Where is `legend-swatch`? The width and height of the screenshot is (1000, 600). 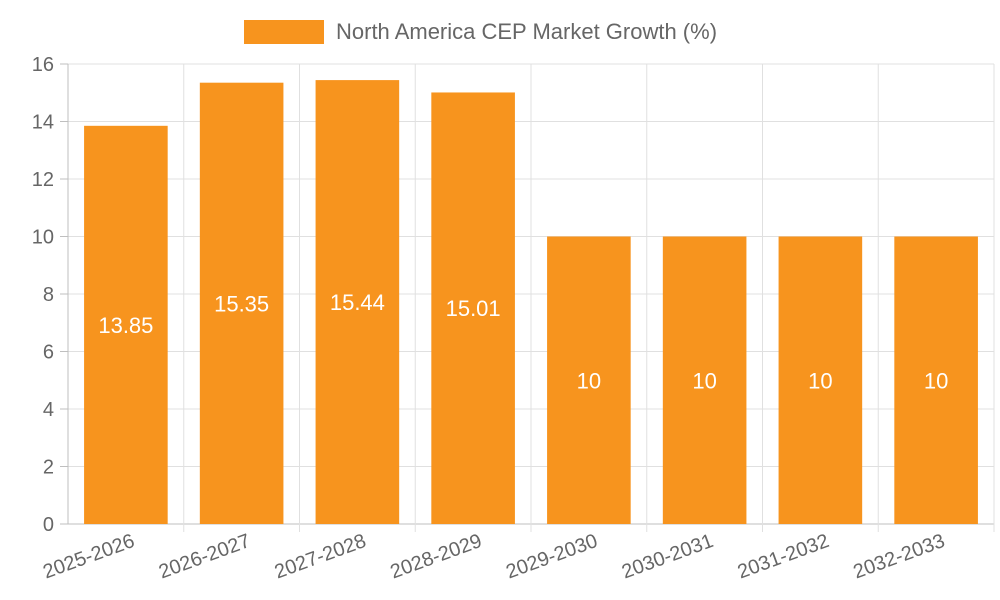 legend-swatch is located at coordinates (284, 32).